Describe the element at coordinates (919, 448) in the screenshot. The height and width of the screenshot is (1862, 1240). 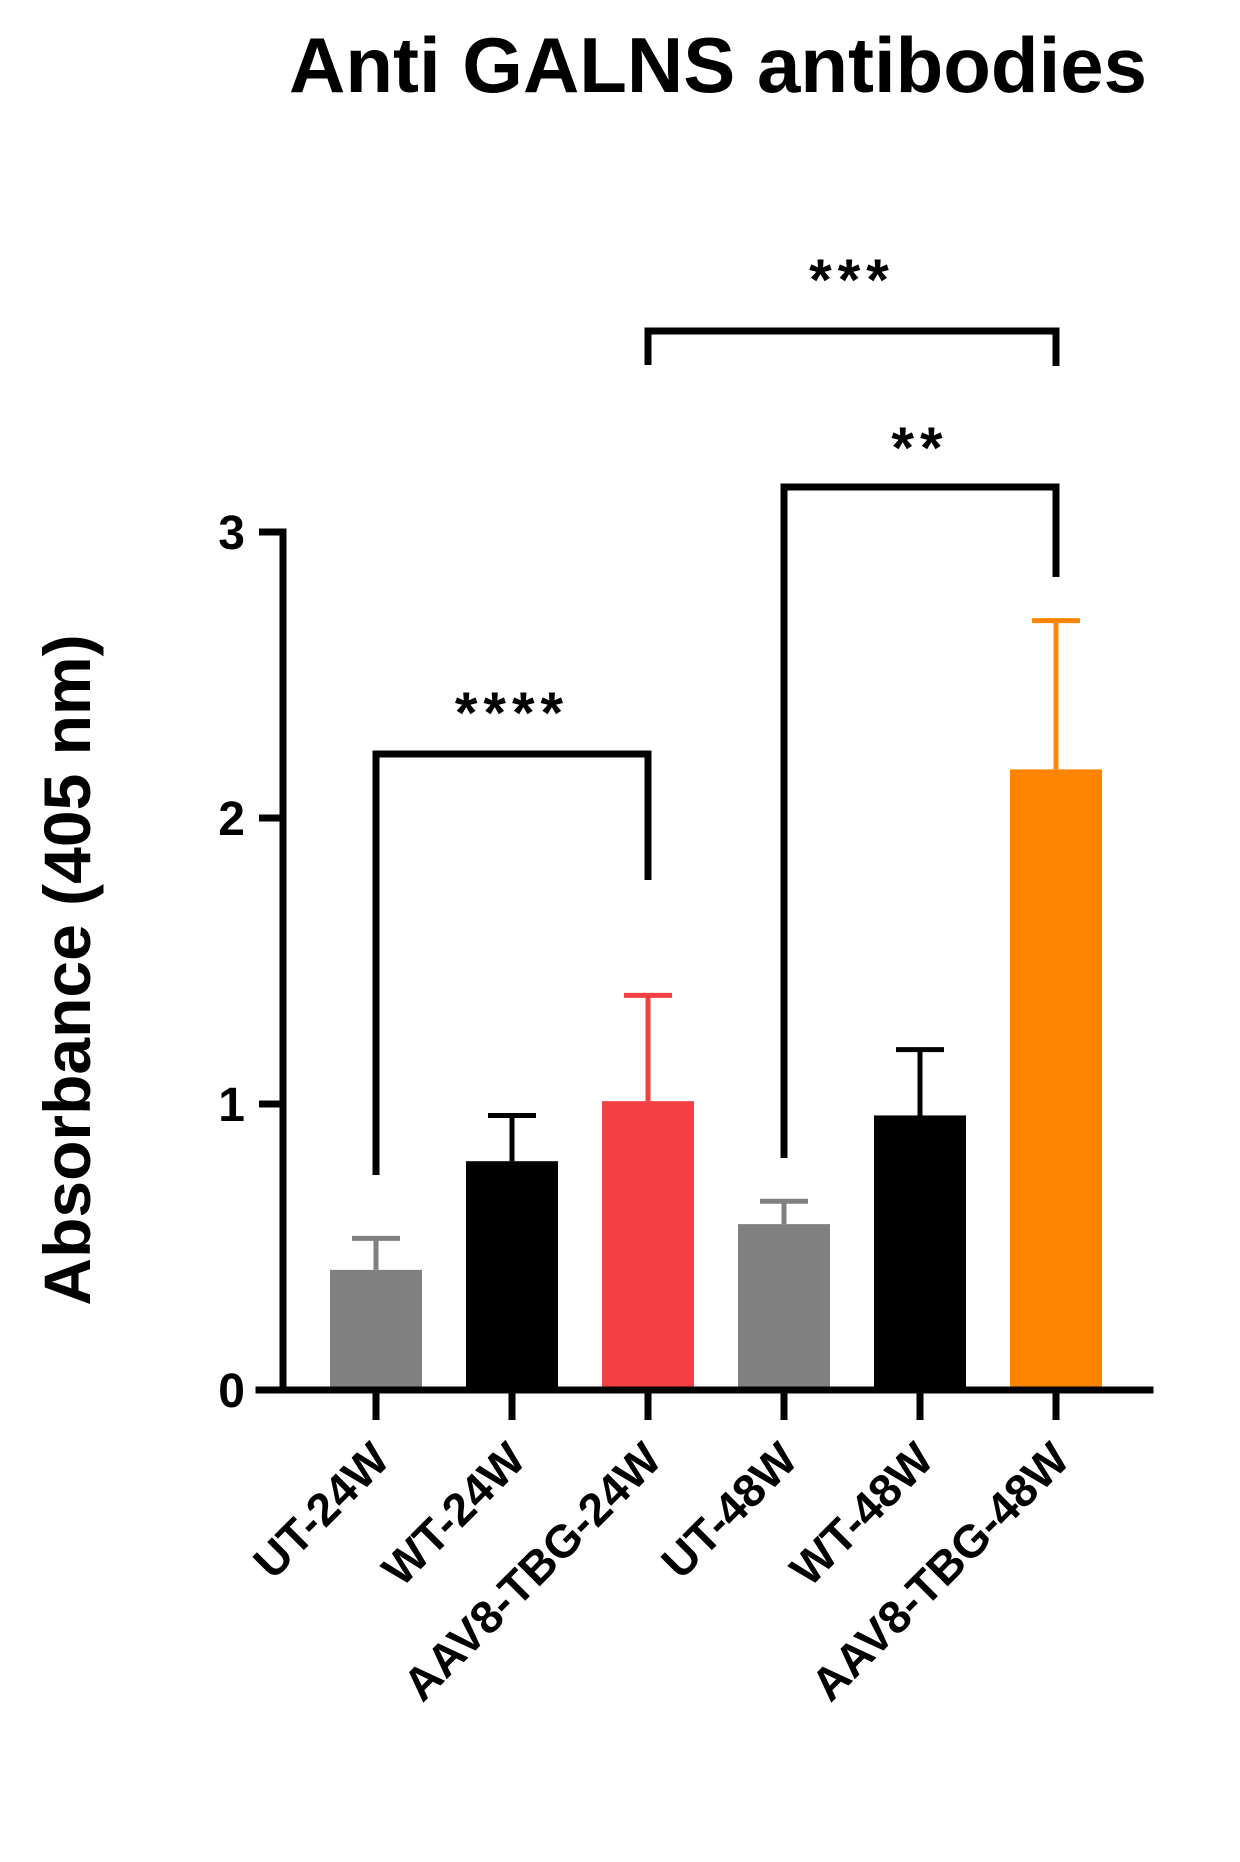
I see `significance-label-2: **` at that location.